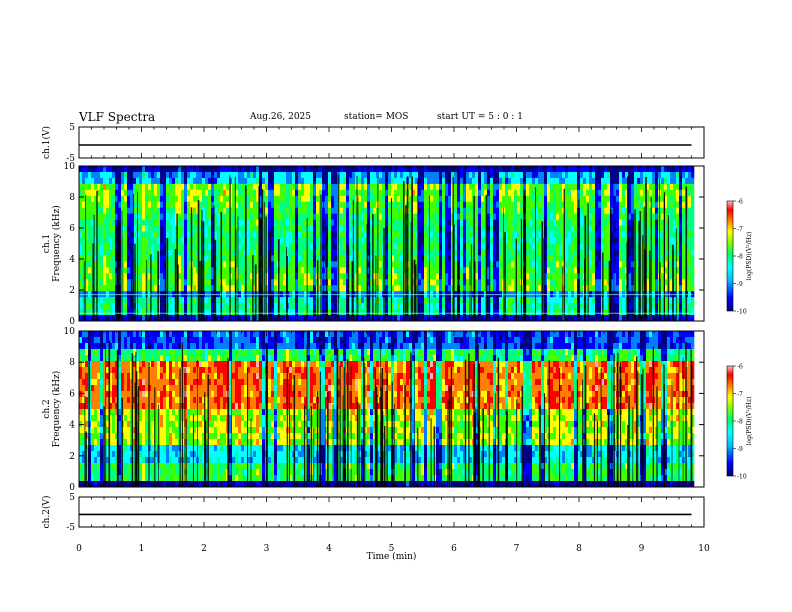 This screenshot has height=612, width=792. What do you see at coordinates (56, 409) in the screenshot?
I see `ylabel-ch2-spectrogram: Frequency (kHz)` at bounding box center [56, 409].